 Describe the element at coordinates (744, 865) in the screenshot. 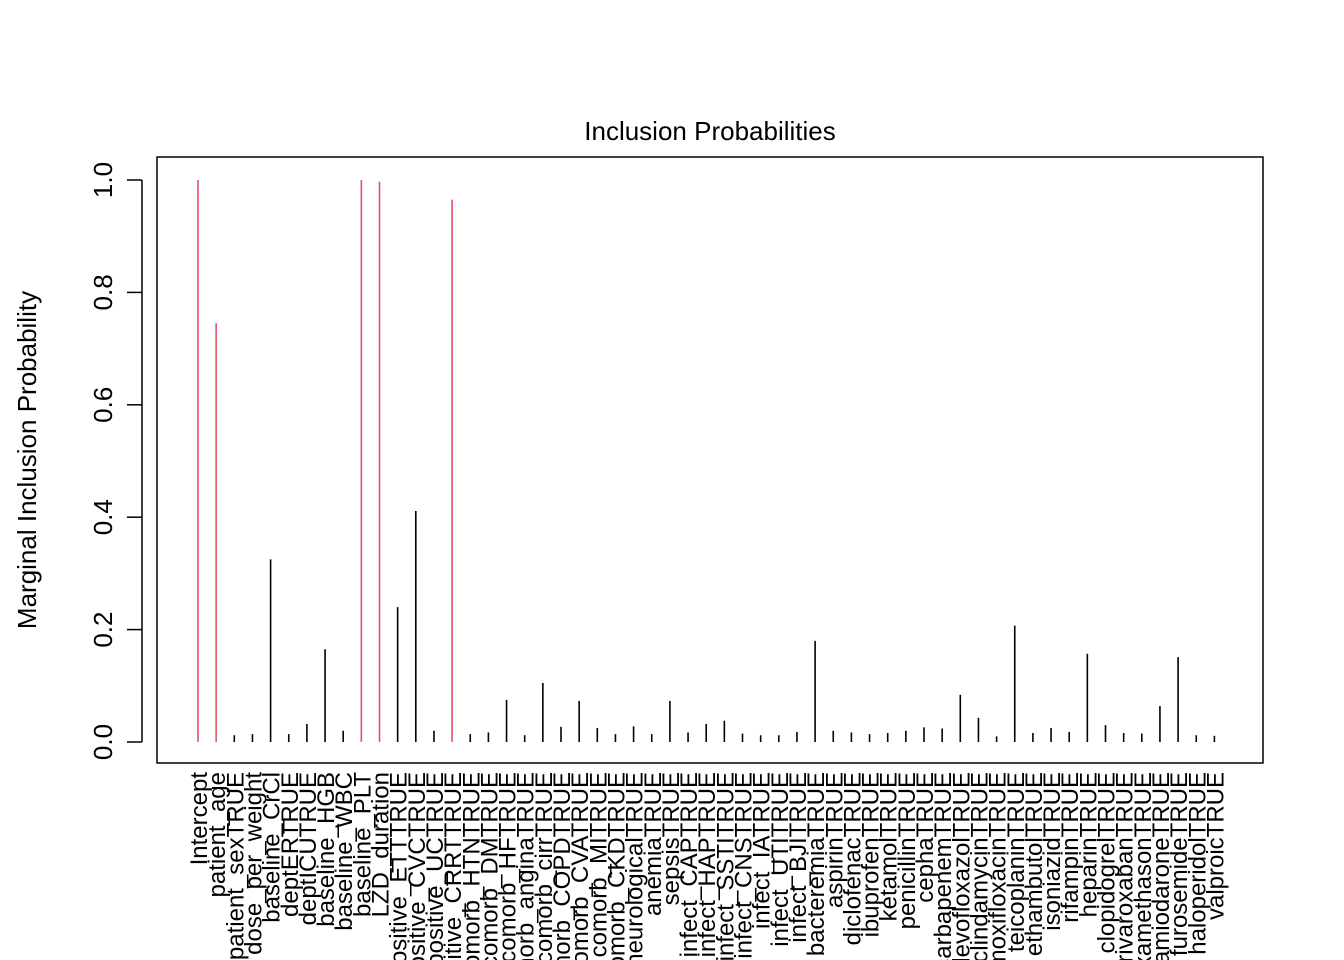

I see `x-tick-label: infect_CNSTRUE` at that location.